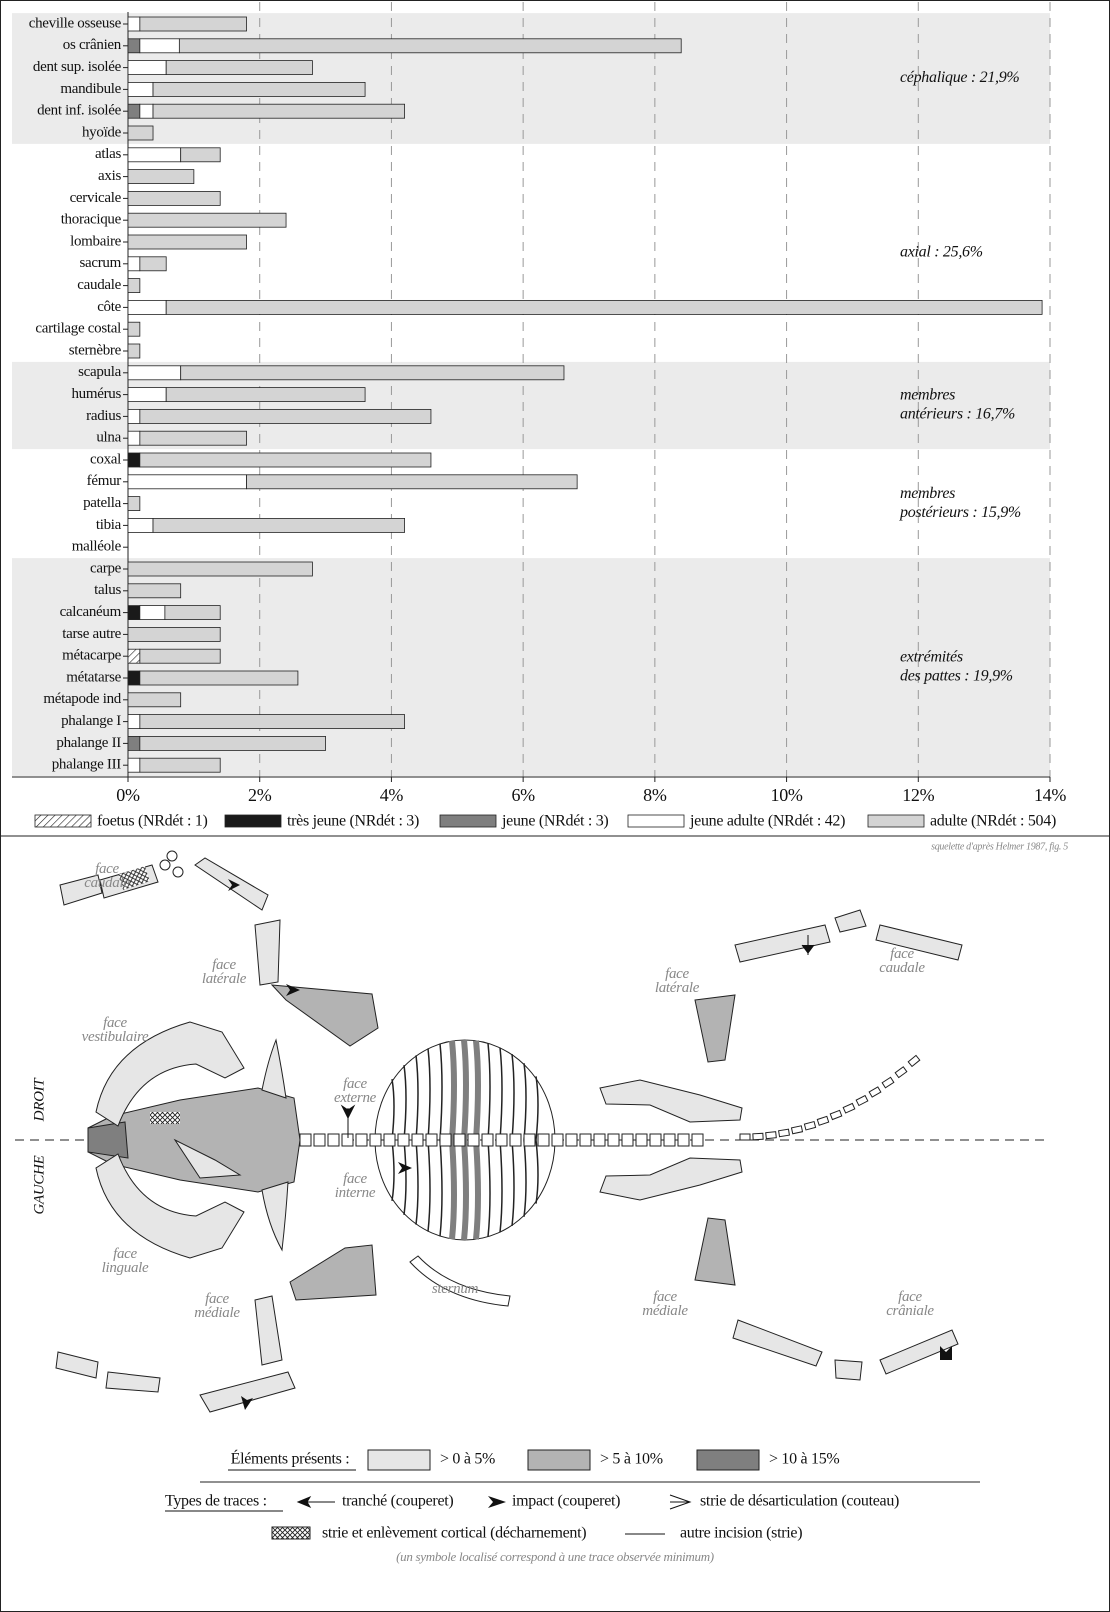  What do you see at coordinates (554, 821) in the screenshot?
I see `legend-label: jeune (NRdét : 3)` at bounding box center [554, 821].